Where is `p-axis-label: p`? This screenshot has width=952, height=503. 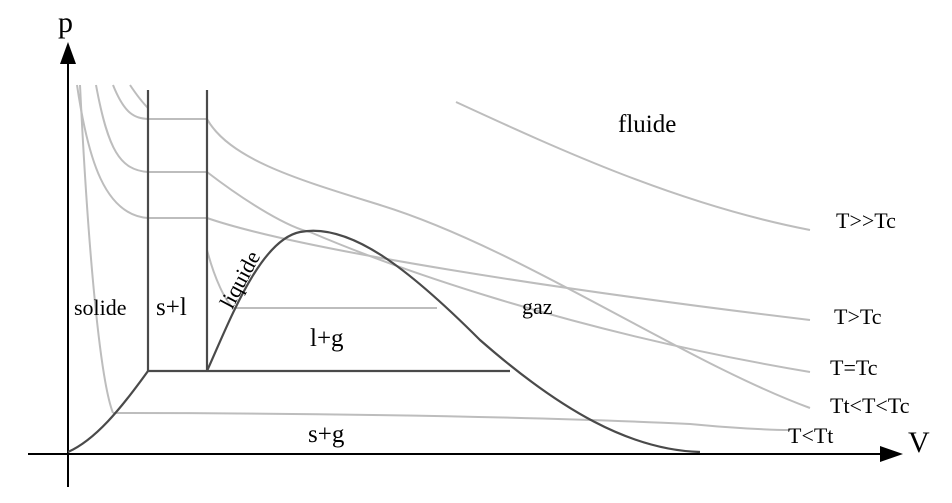 p-axis-label: p is located at coordinates (65, 22).